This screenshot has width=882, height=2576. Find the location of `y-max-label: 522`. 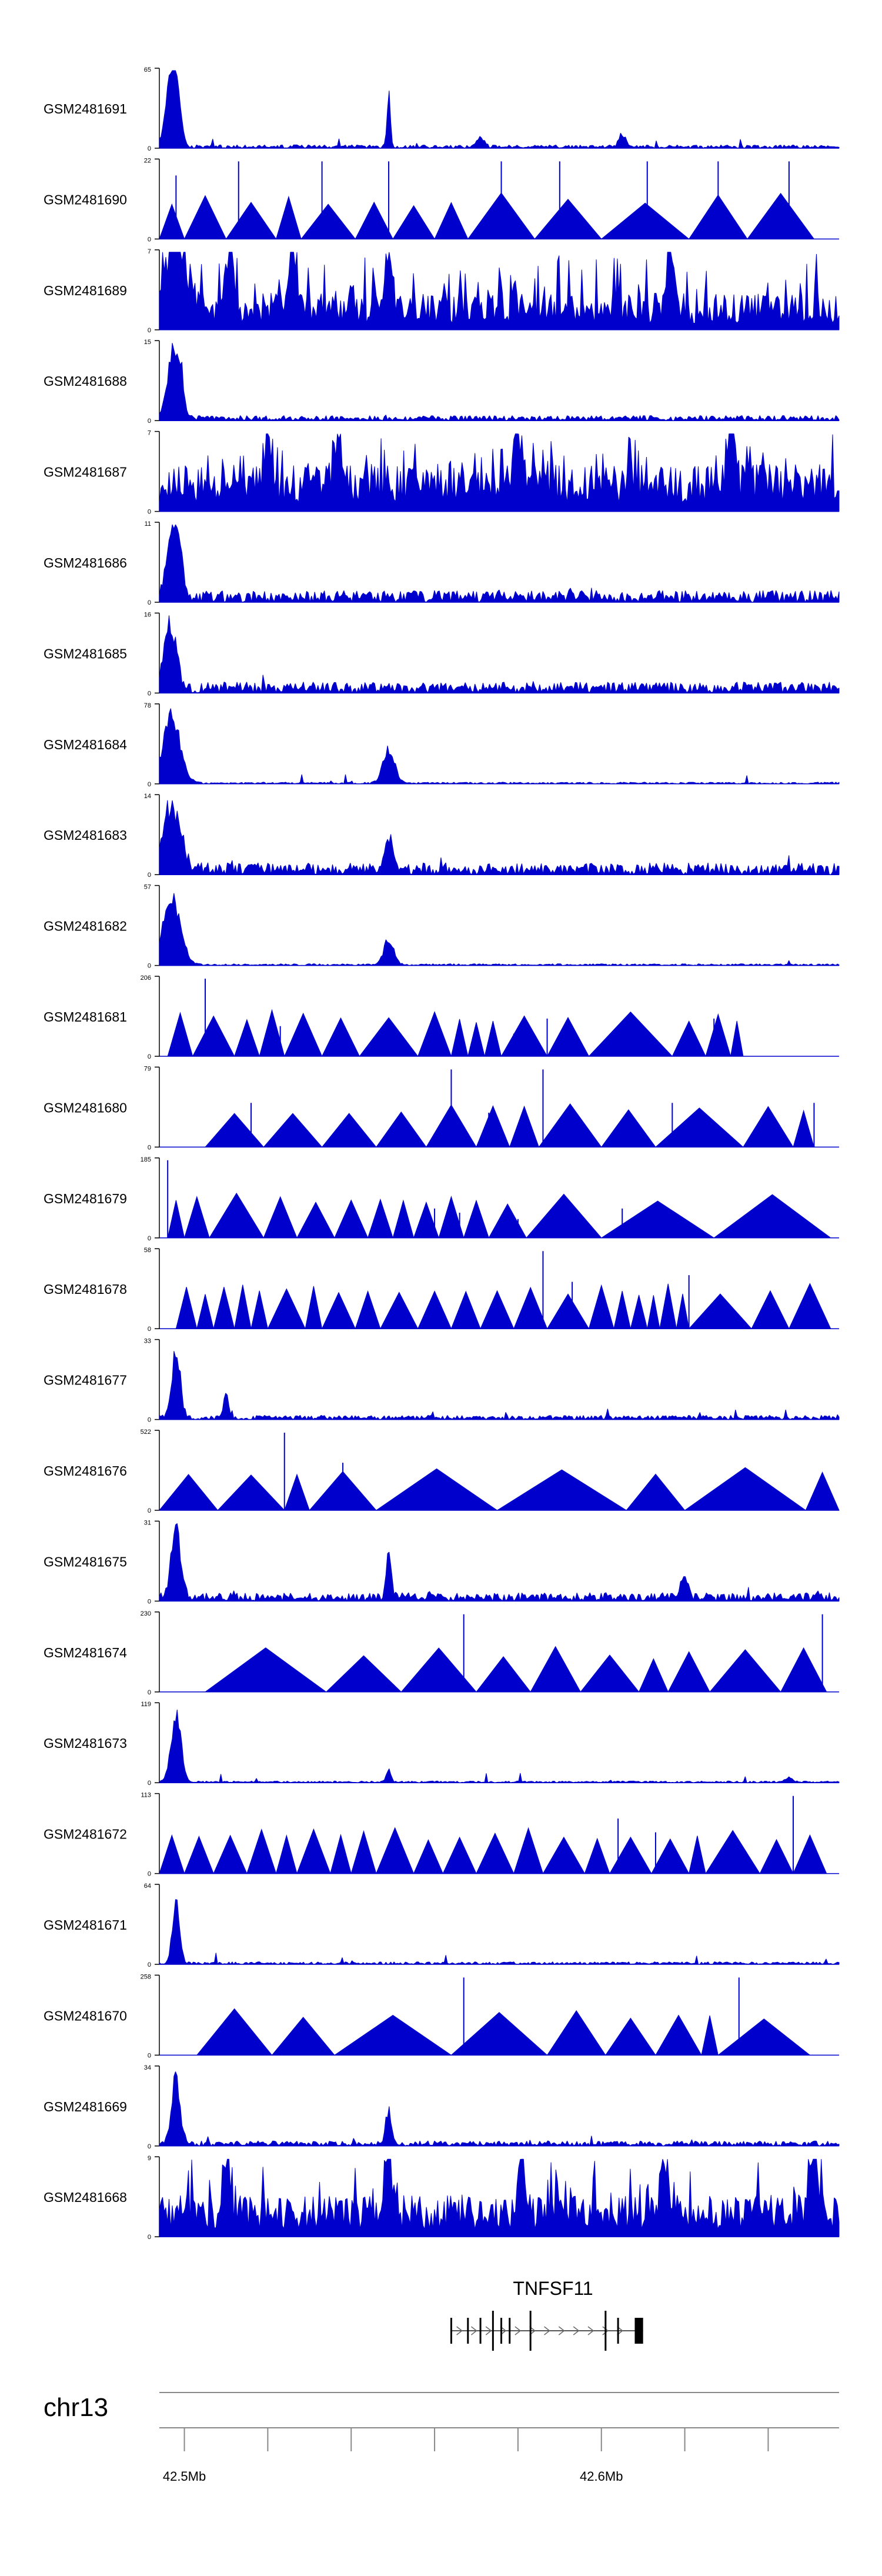

y-max-label: 522 is located at coordinates (146, 1432).